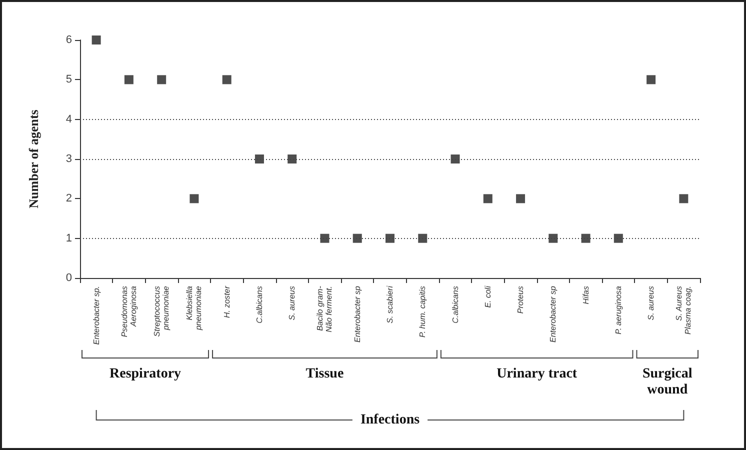 This screenshot has height=450, width=746. Describe the element at coordinates (69, 159) in the screenshot. I see `y-tick-label: 3` at that location.